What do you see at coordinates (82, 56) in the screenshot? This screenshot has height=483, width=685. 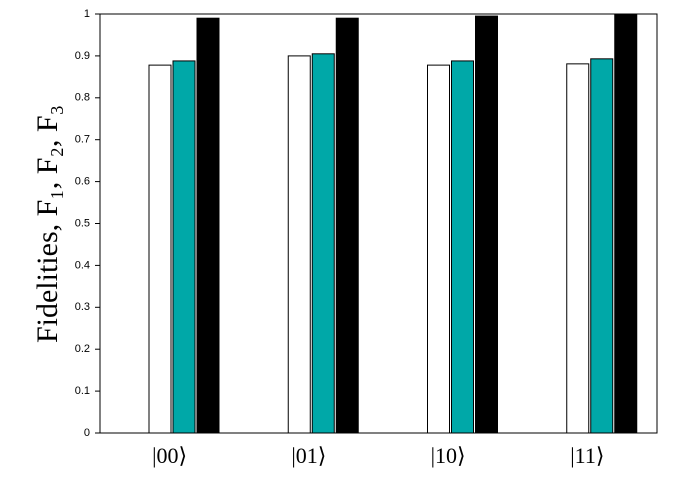 I see `y-tick-label: 0.9` at bounding box center [82, 56].